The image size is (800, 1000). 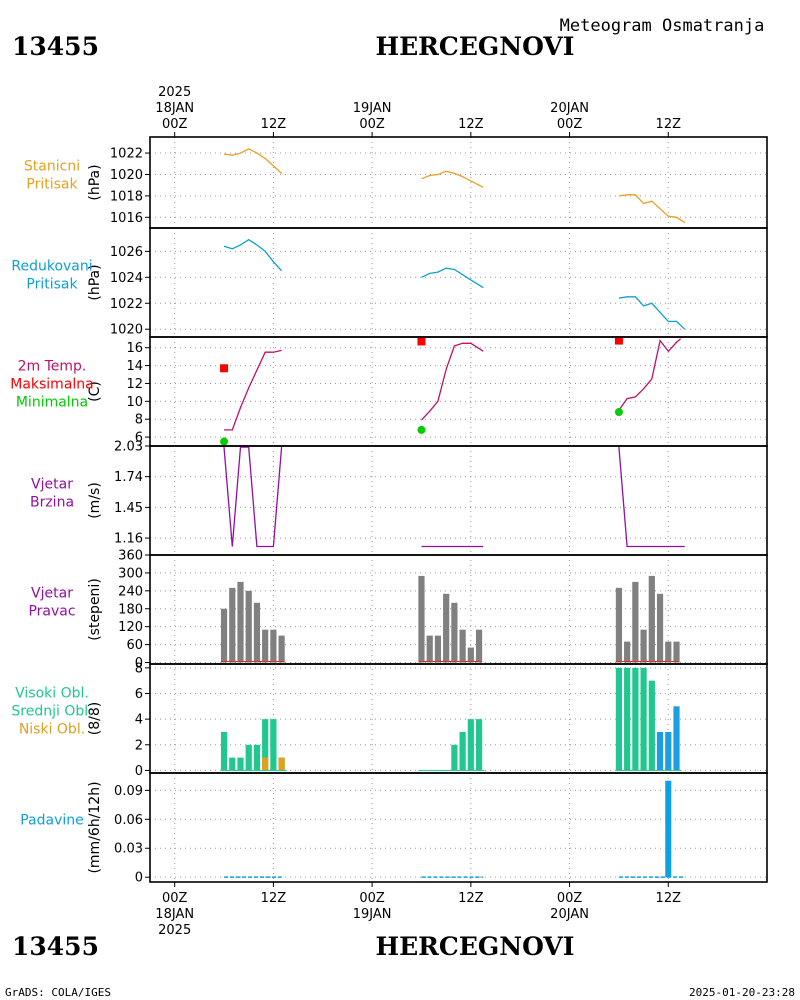 I want to click on temperature-panel: 6 8 10 12 14 16 (C)2m Temp. Maksimalna Minimalna, so click(x=389, y=391).